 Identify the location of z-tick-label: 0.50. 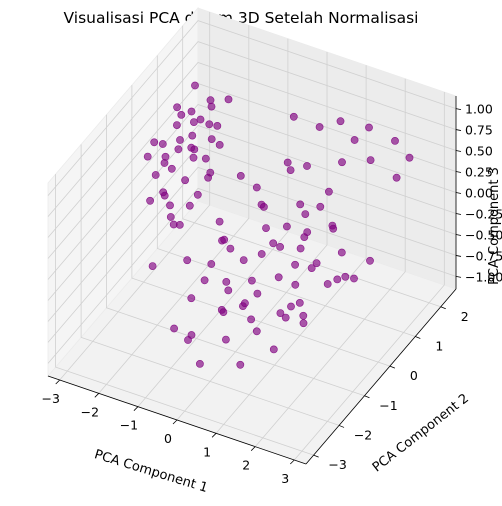
(479, 151).